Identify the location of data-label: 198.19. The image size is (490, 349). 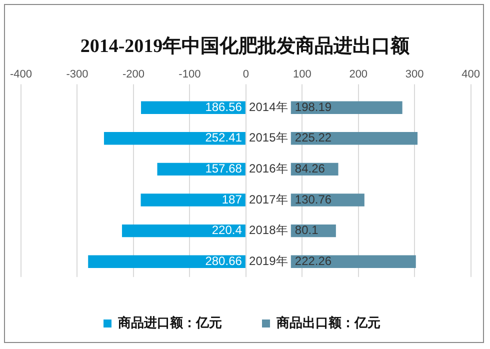
(313, 107).